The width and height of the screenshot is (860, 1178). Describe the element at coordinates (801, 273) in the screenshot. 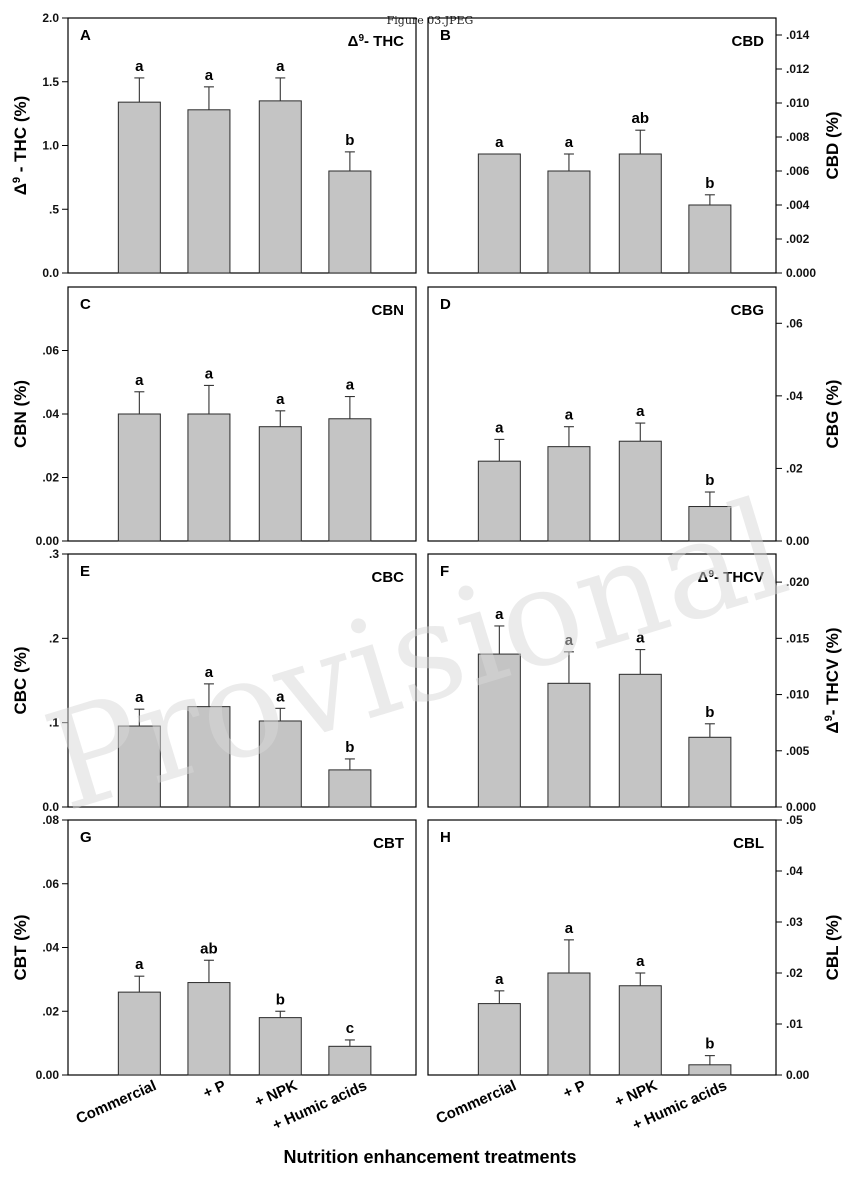

I see `y-tick-label: 0.000` at that location.